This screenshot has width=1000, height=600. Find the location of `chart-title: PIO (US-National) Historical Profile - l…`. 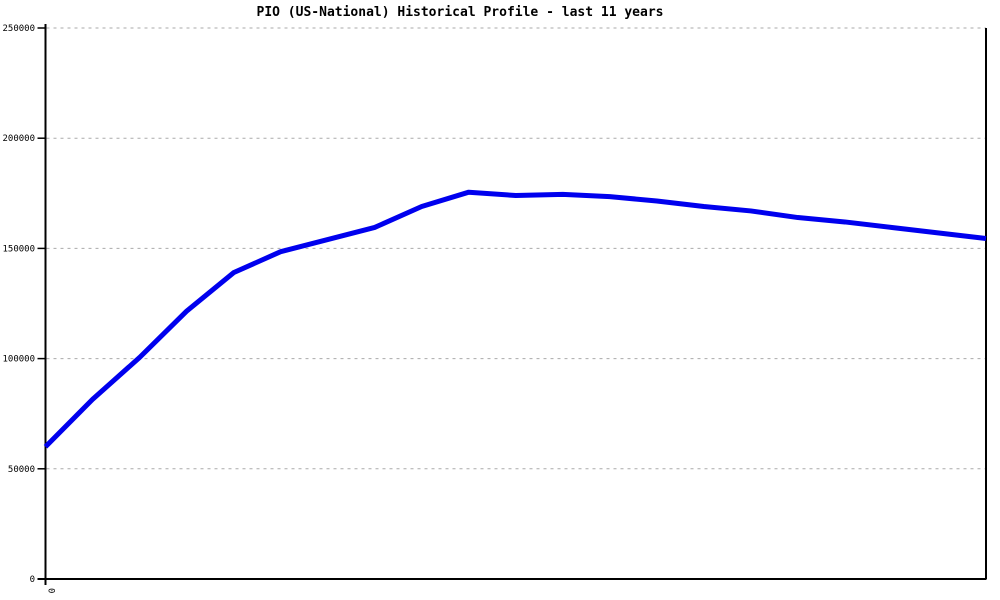

chart-title: PIO (US-National) Historical Profile - l… is located at coordinates (460, 12).